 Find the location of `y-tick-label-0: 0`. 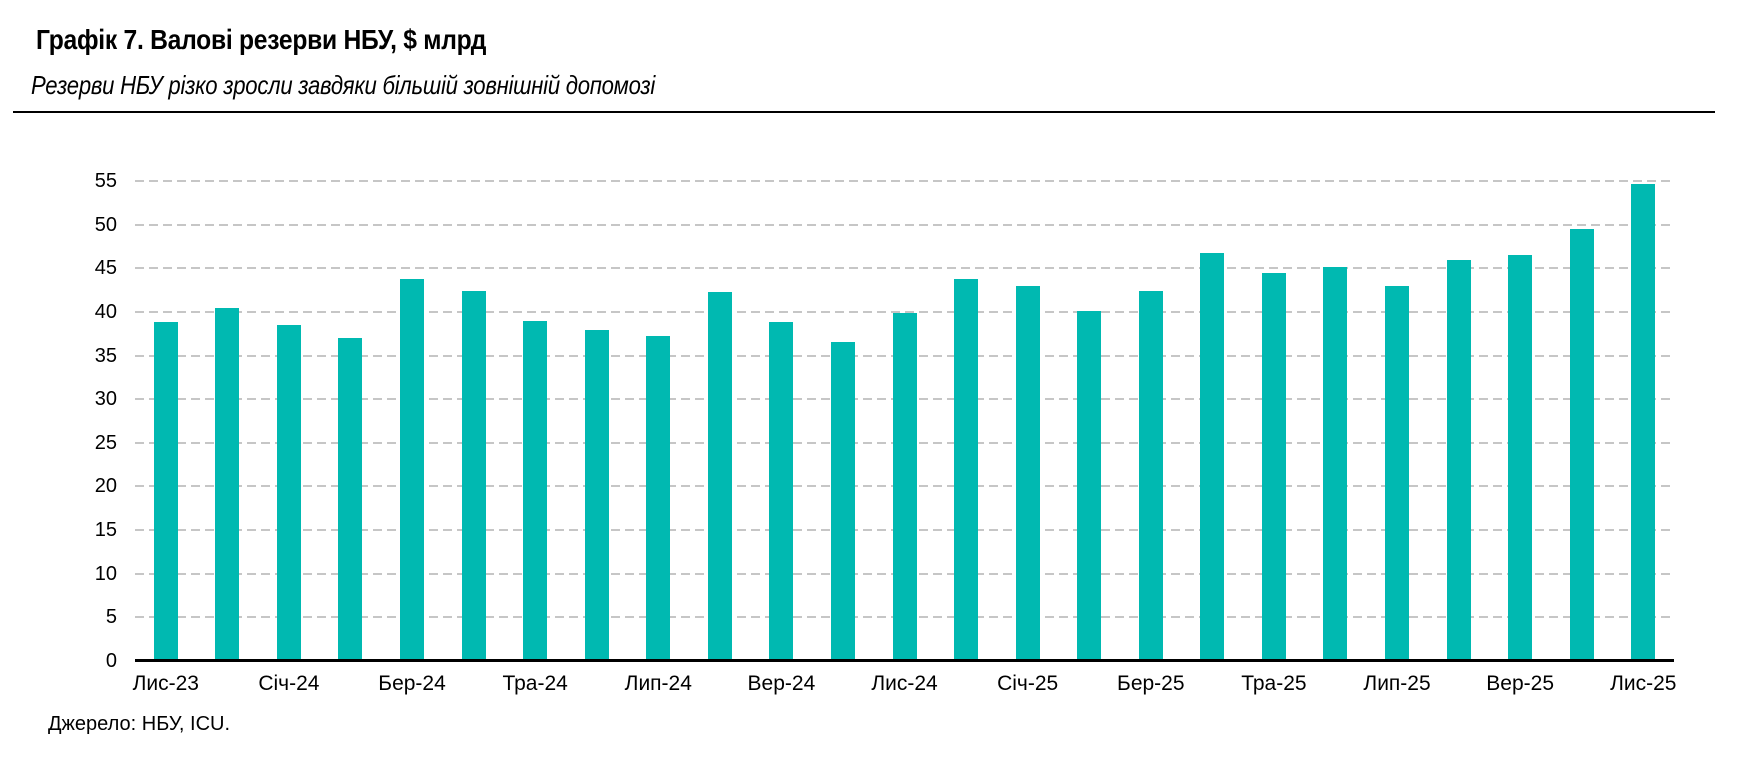

y-tick-label-0: 0 is located at coordinates (111, 661).